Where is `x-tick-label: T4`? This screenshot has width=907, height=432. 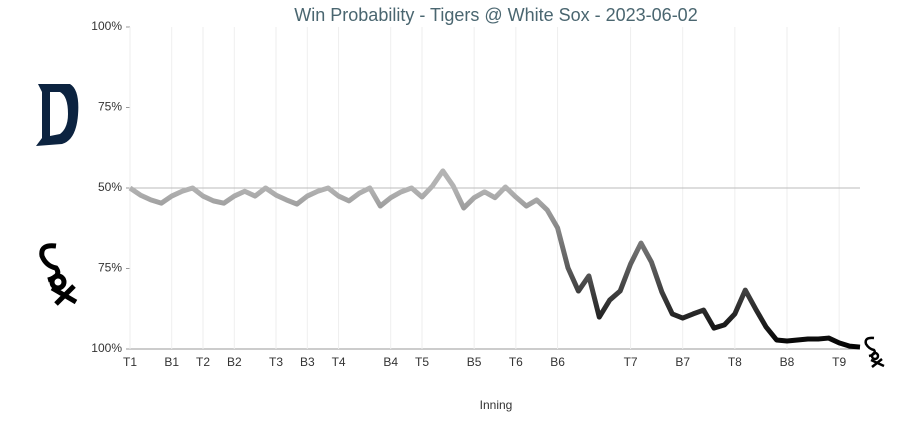 x-tick-label: T4 is located at coordinates (339, 362).